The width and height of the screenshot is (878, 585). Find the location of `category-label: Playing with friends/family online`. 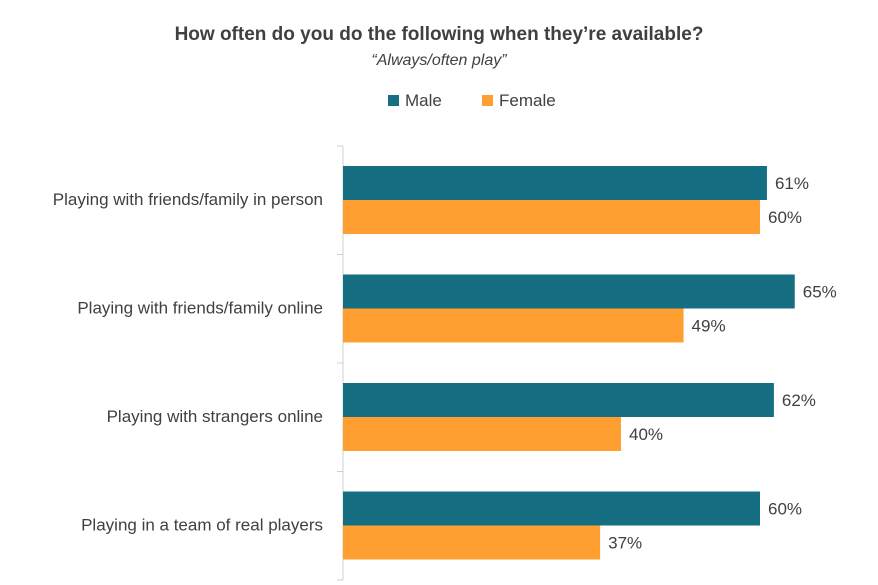

category-label: Playing with friends/family online is located at coordinates (200, 308).